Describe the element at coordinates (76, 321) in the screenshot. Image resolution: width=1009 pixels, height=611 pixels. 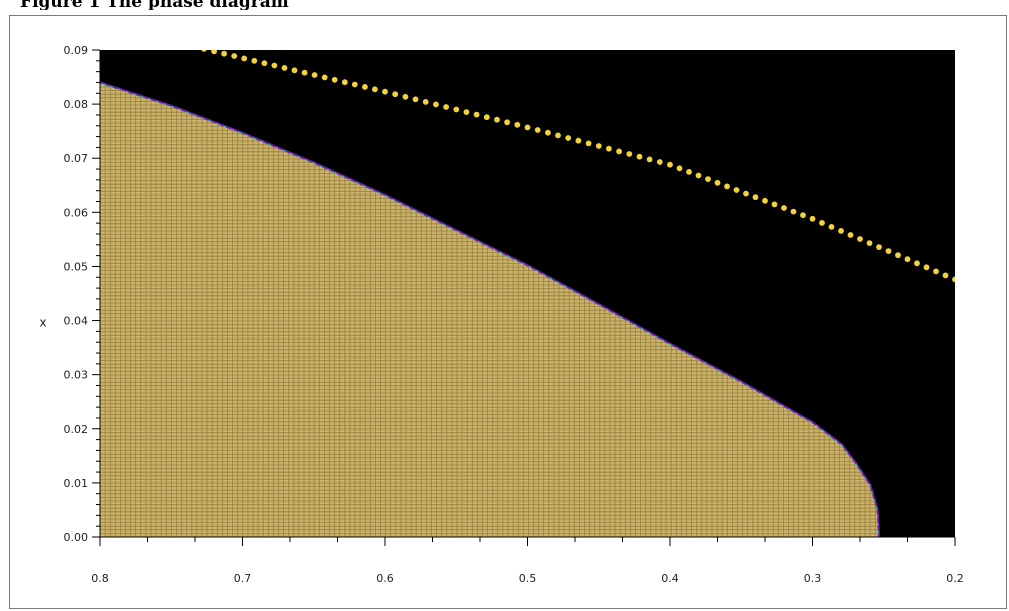
I see `y-tick-label: 0.04` at that location.